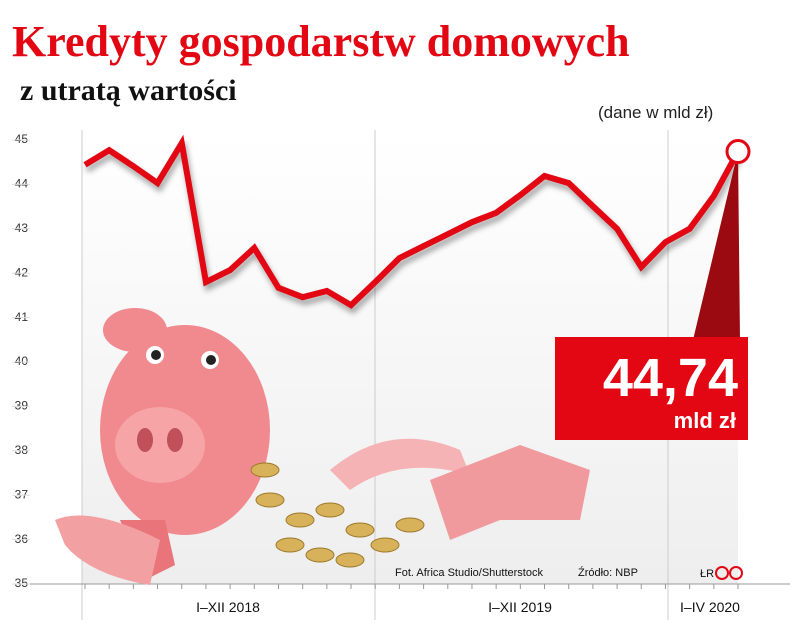 The height and width of the screenshot is (640, 805). Describe the element at coordinates (321, 41) in the screenshot. I see `chart-title: Kredyty gospodarstw domowych` at that location.